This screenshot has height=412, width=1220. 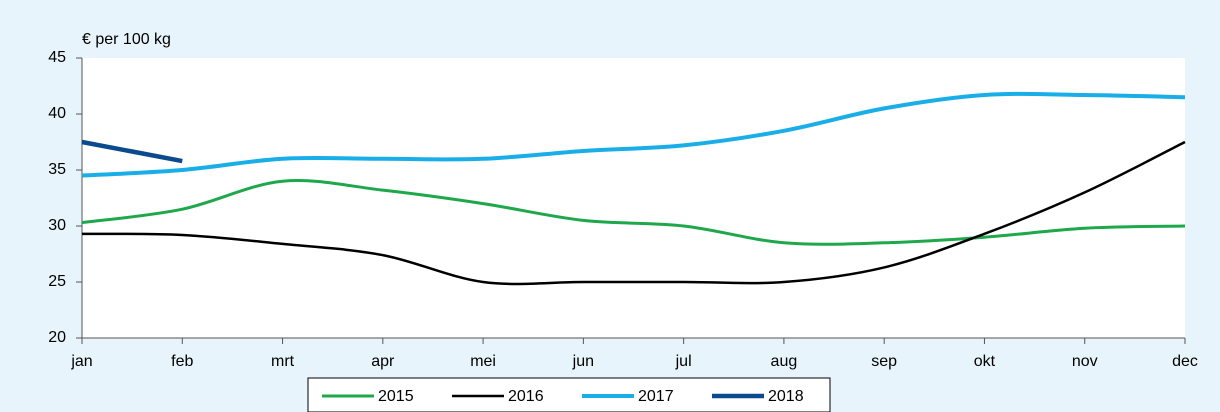 What do you see at coordinates (81, 361) in the screenshot?
I see `x-tick-label: jan` at bounding box center [81, 361].